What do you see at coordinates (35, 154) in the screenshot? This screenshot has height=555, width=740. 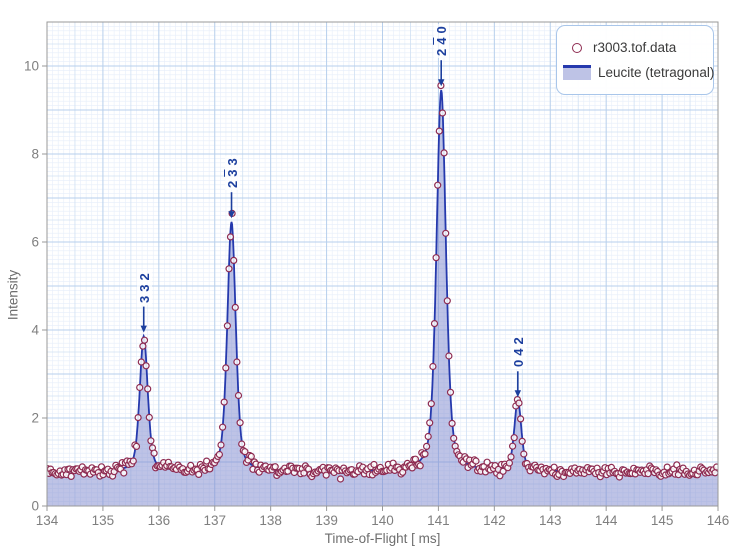 I see `y-tick-label: 8` at bounding box center [35, 154].